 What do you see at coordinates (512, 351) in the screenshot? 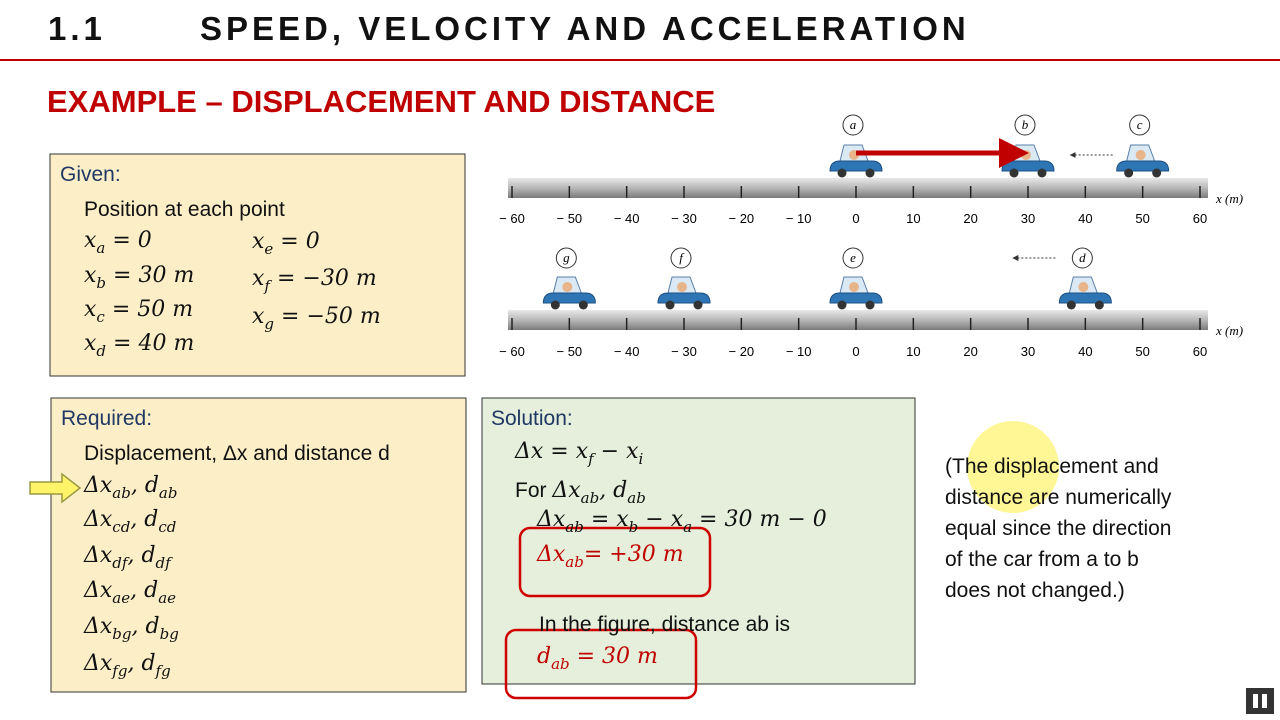
I see `tick-label: − 60` at bounding box center [512, 351].